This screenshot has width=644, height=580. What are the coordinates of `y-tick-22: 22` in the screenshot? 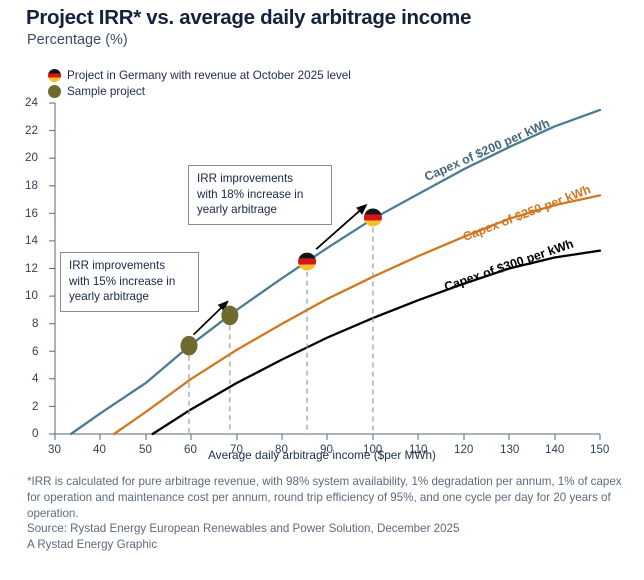 It's located at (31, 130).